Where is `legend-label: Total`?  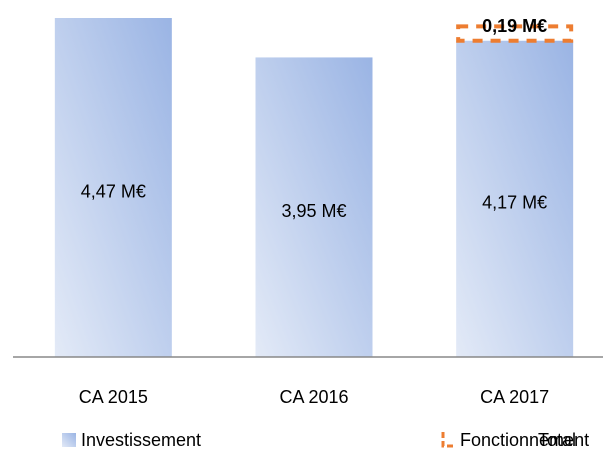 legend-label: Total is located at coordinates (557, 440).